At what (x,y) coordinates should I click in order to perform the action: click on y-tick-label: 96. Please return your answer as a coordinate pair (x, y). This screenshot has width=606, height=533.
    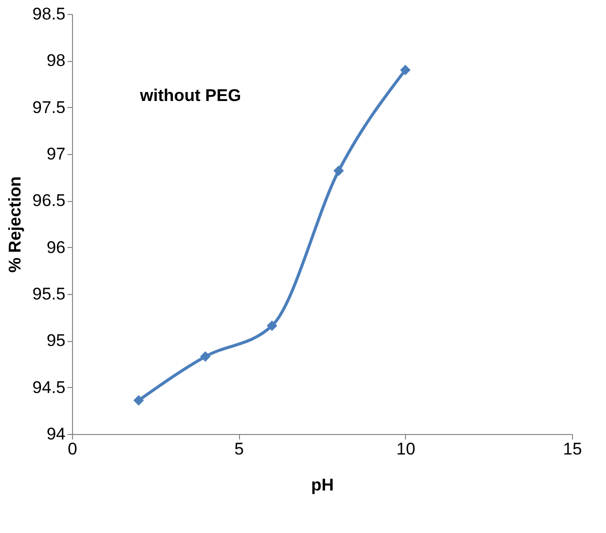
    Looking at the image, I should click on (56, 247).